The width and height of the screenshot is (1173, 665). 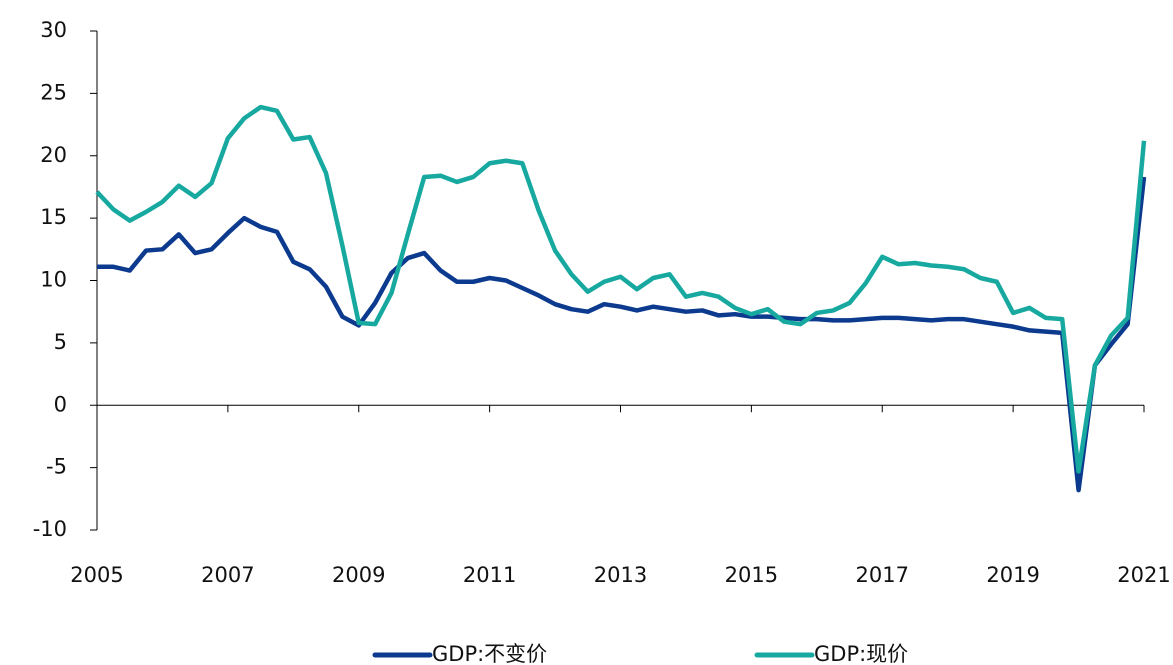 I want to click on y-tick-label: -10, so click(x=50, y=529).